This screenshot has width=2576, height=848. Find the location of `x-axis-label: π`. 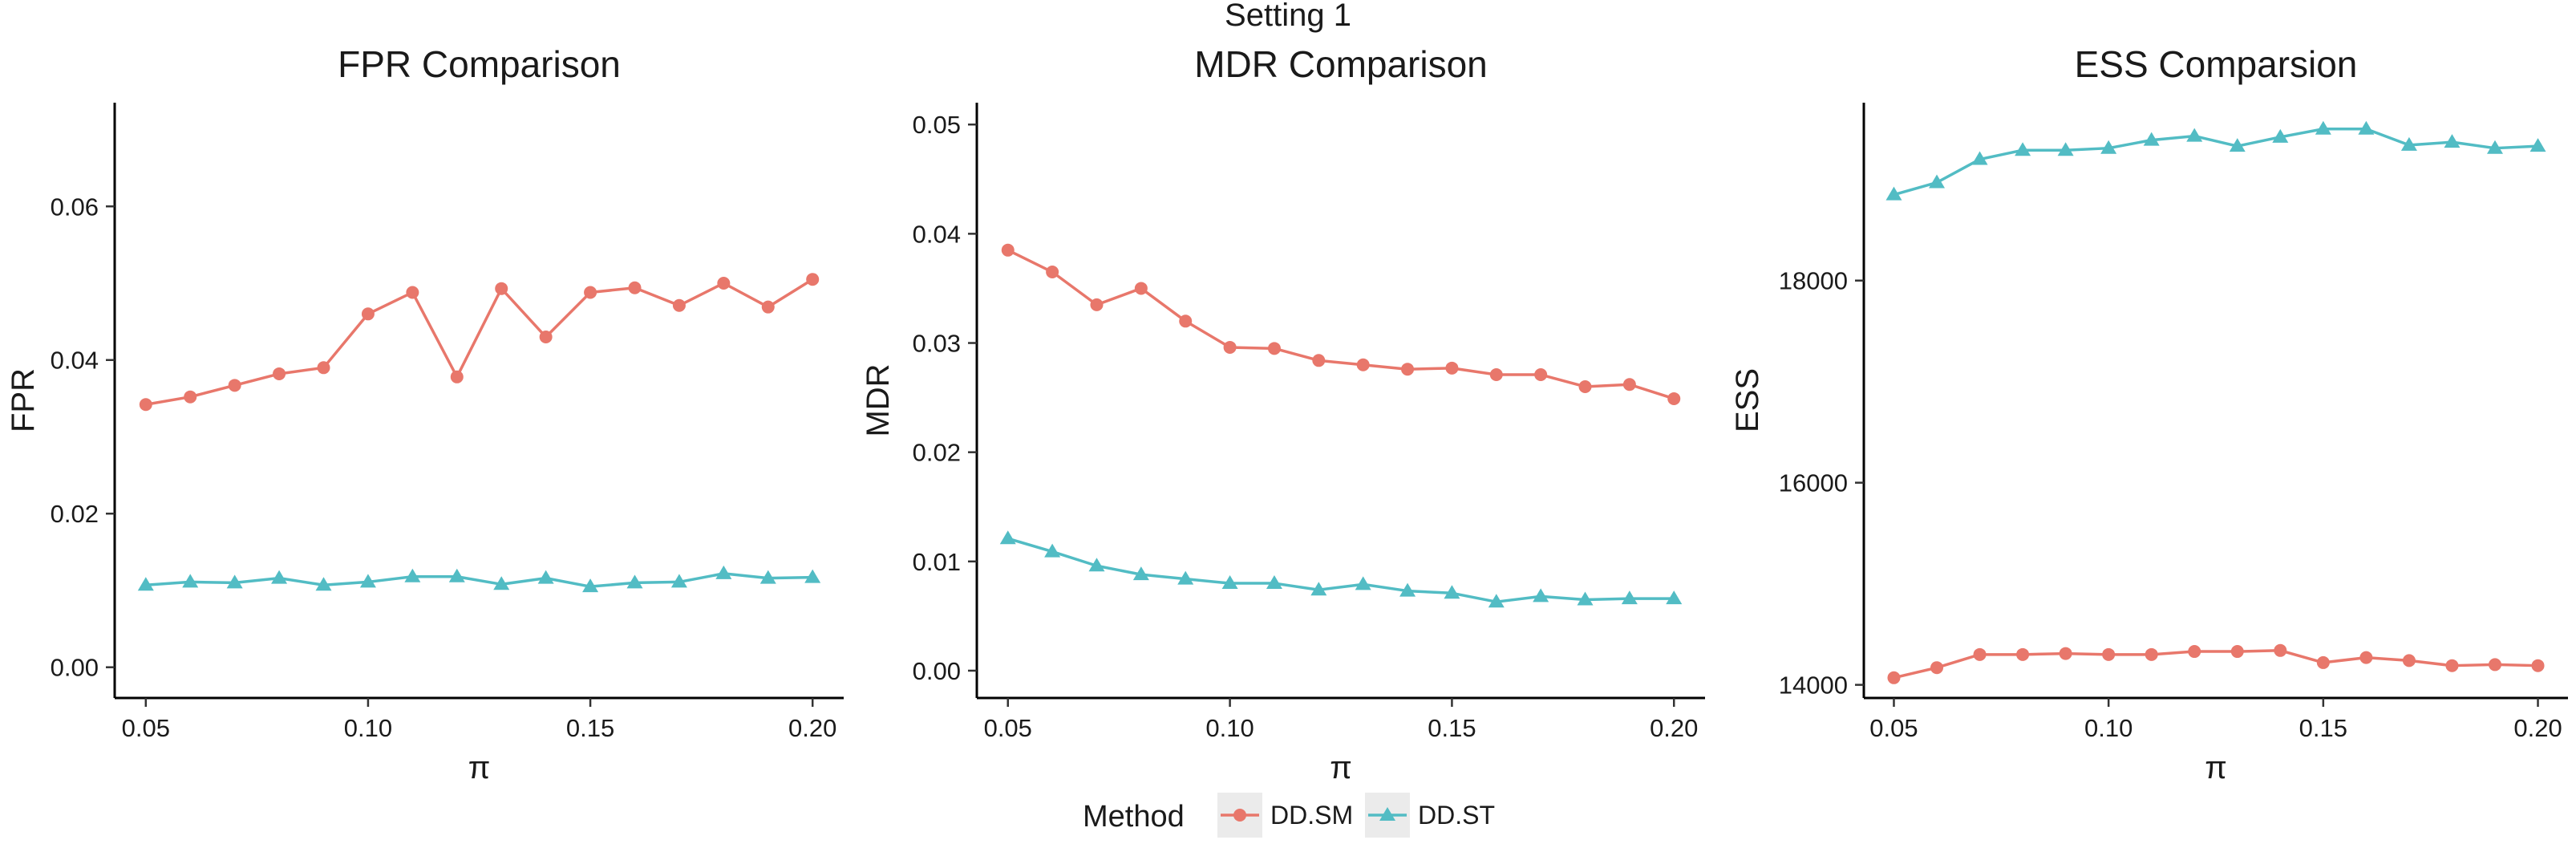

x-axis-label: π is located at coordinates (479, 767).